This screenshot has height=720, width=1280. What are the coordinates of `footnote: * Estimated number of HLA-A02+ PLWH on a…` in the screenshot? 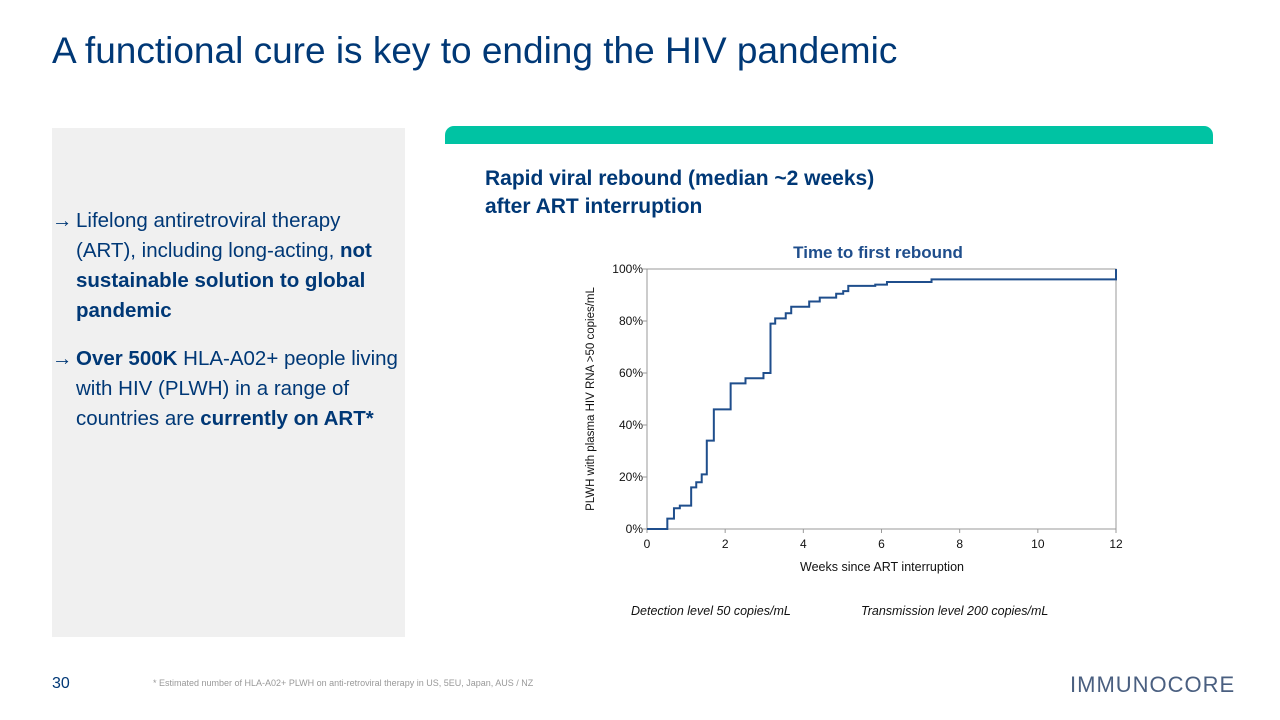 It's located at (343, 683).